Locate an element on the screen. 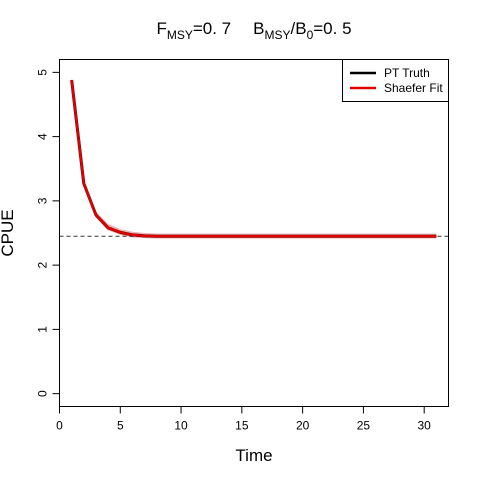 The height and width of the screenshot is (480, 480). chart-title: FMSY=0. 7 BMSY/B0=0. 5 is located at coordinates (253, 30).